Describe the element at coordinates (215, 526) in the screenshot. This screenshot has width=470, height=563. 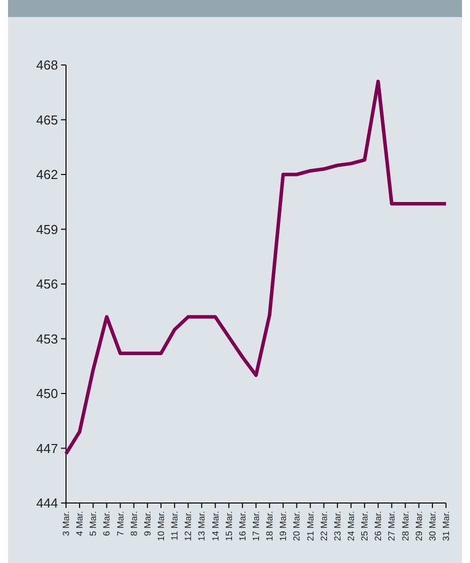
I see `x-tick-label: 14 Mar.` at that location.